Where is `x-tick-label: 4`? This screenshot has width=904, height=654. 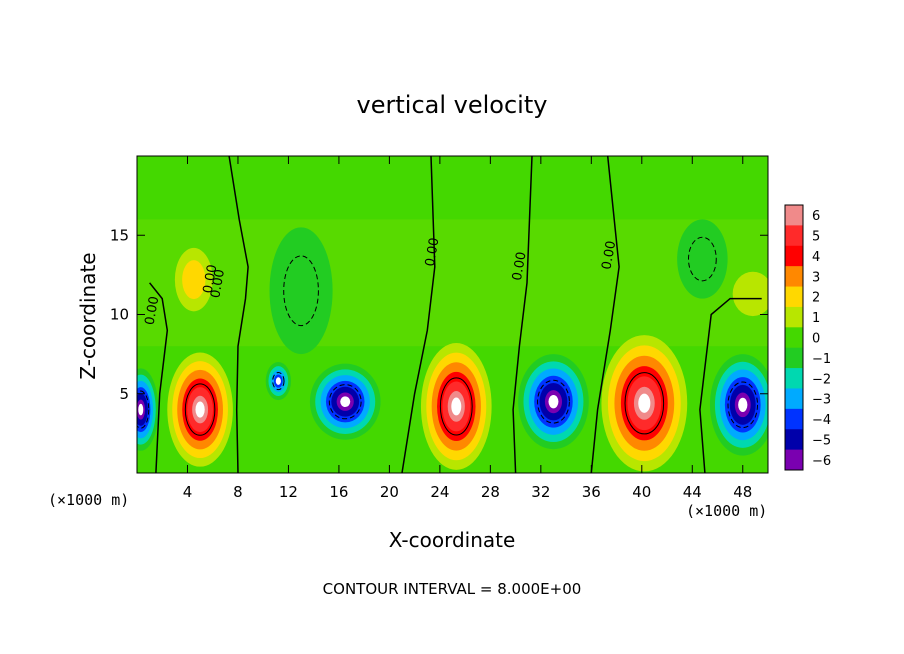
x-tick-label: 4 is located at coordinates (188, 492).